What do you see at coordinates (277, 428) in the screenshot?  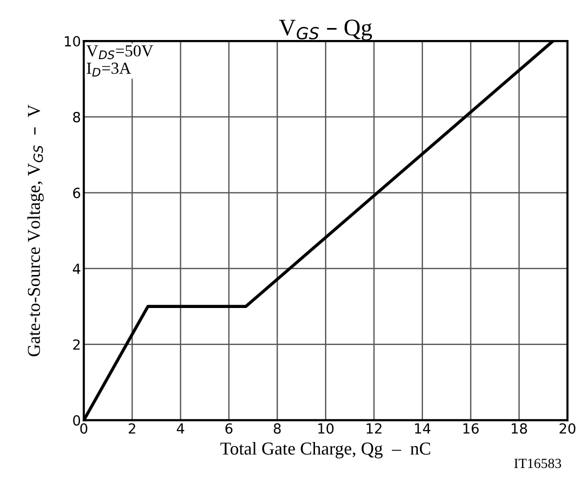 I see `x-tick-label: 8` at bounding box center [277, 428].